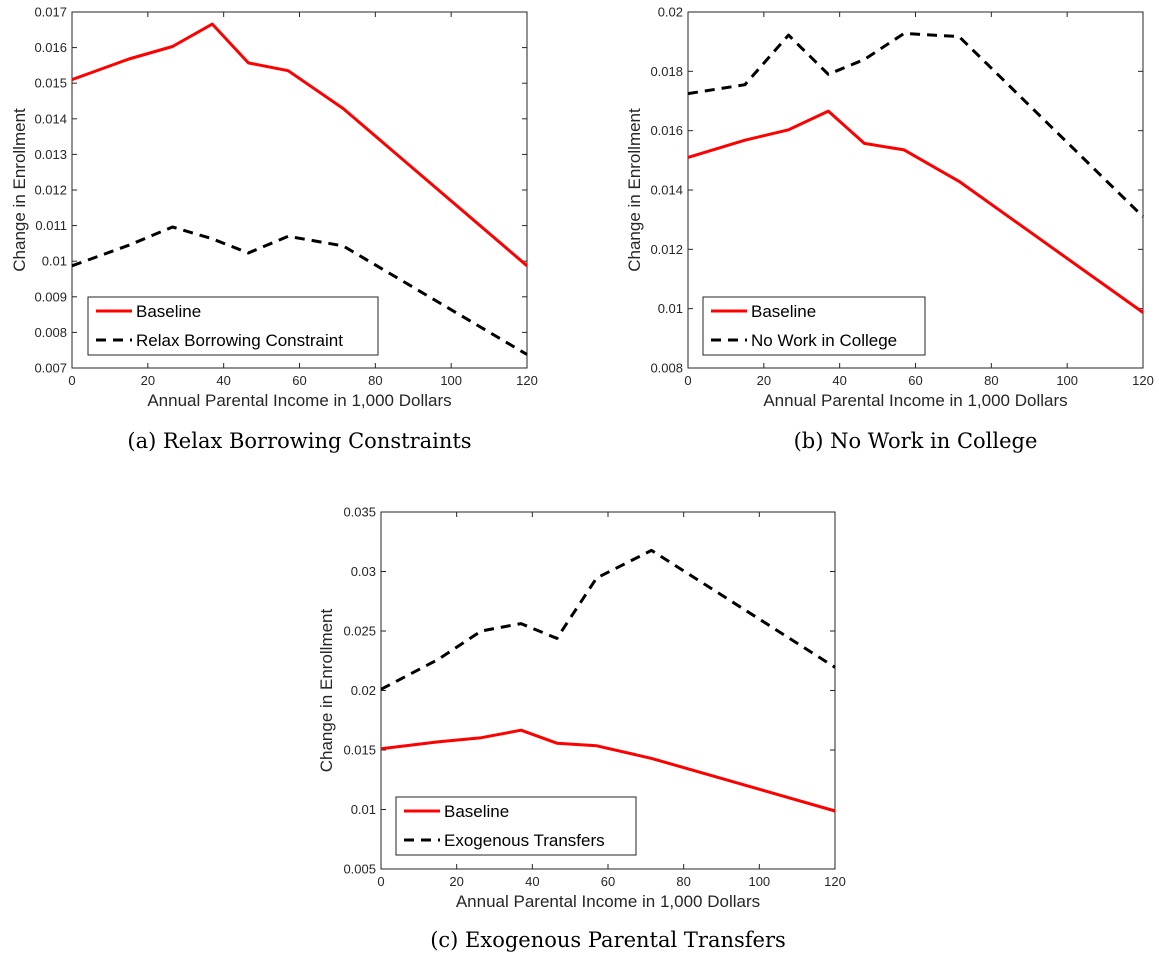  I want to click on y-tick-label: 0.013, so click(50, 154).